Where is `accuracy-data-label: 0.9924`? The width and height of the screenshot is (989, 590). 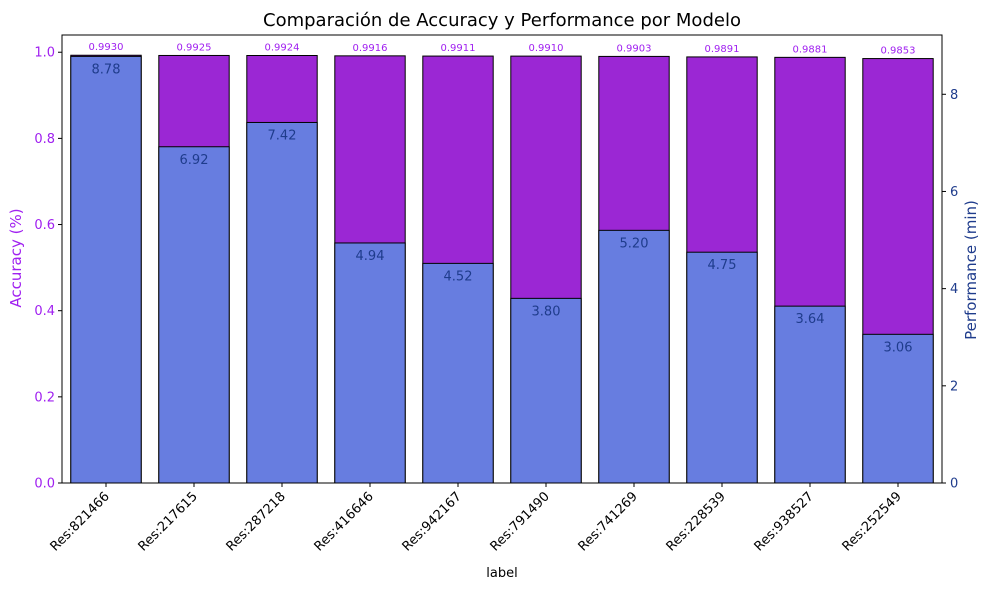
accuracy-data-label: 0.9924 is located at coordinates (282, 48).